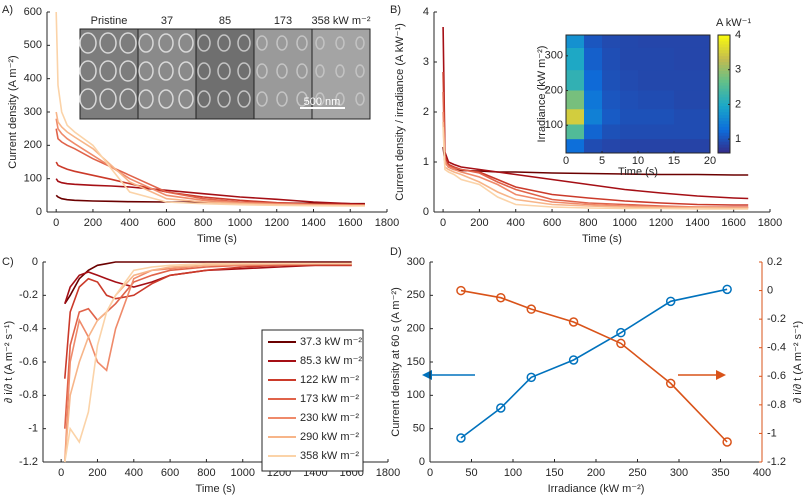 The height and width of the screenshot is (498, 803). Describe the element at coordinates (28, 295) in the screenshot. I see `y-tick-label: -0.2` at that location.